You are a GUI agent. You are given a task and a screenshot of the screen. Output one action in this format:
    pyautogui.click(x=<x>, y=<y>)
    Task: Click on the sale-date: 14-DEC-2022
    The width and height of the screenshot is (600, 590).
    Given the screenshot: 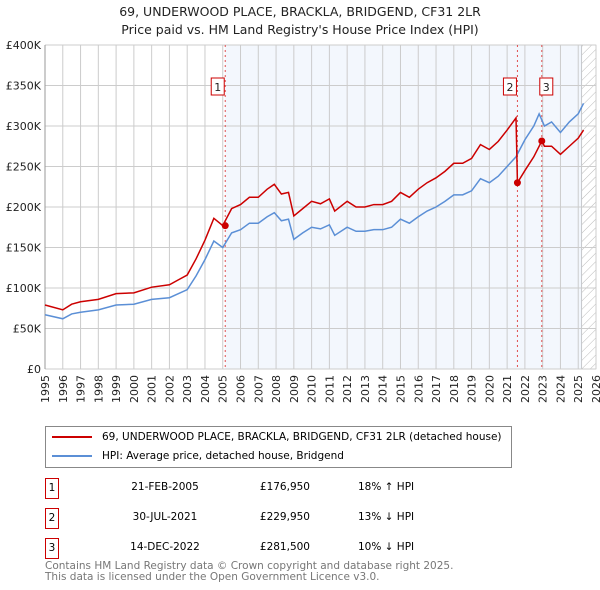 What is the action you would take?
    pyautogui.click(x=165, y=547)
    